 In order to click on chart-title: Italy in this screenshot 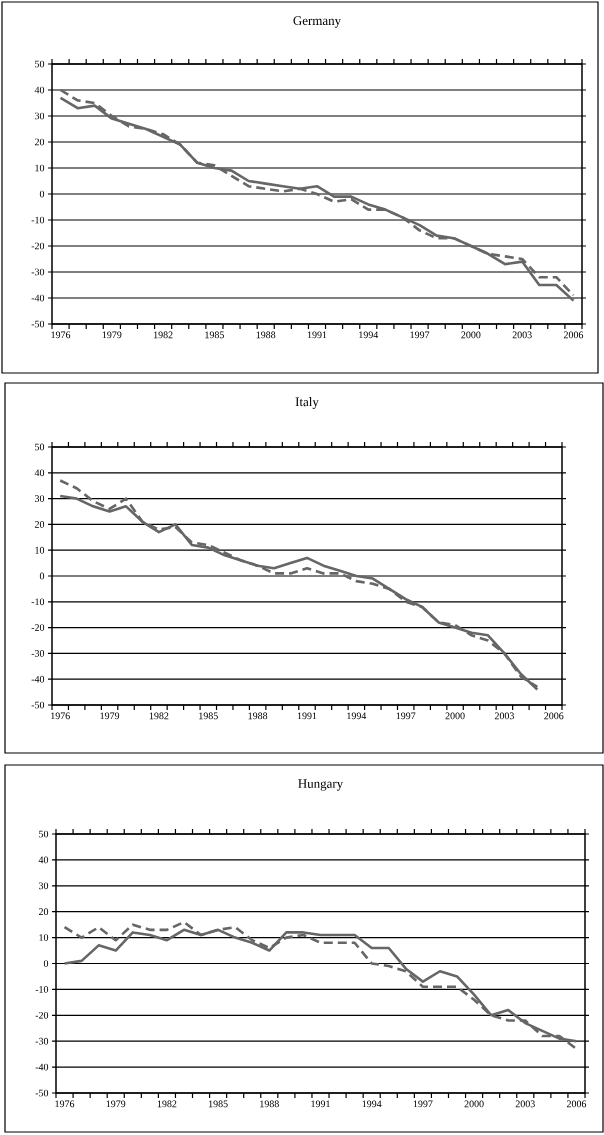, I will do `click(307, 403)`.